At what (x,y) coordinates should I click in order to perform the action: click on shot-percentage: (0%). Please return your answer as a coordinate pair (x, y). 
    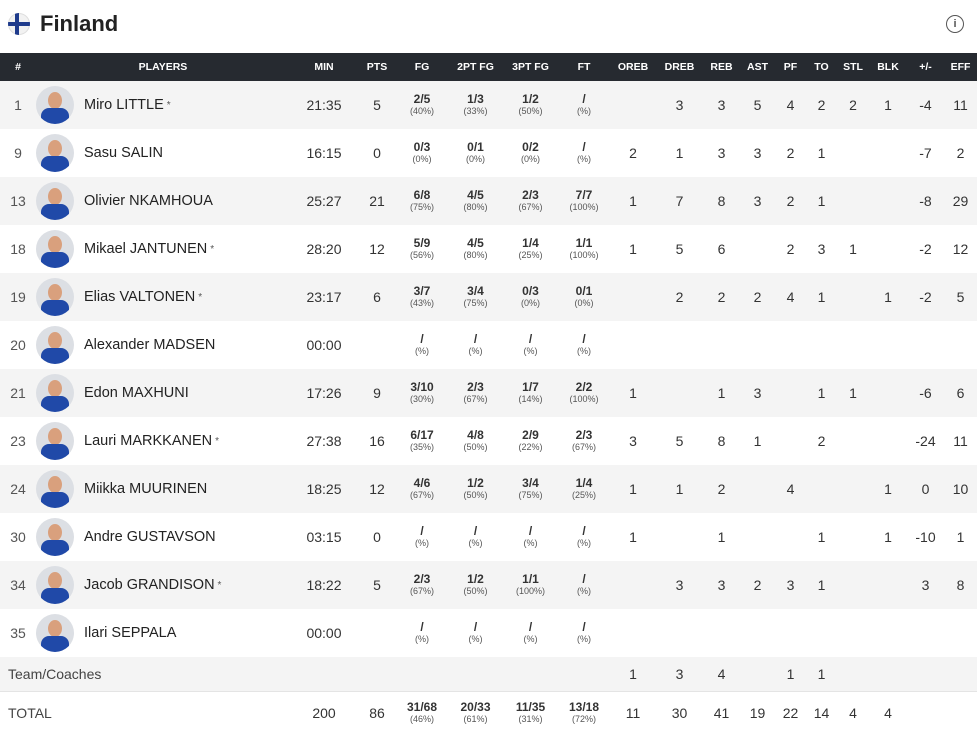
    Looking at the image, I should click on (530, 159).